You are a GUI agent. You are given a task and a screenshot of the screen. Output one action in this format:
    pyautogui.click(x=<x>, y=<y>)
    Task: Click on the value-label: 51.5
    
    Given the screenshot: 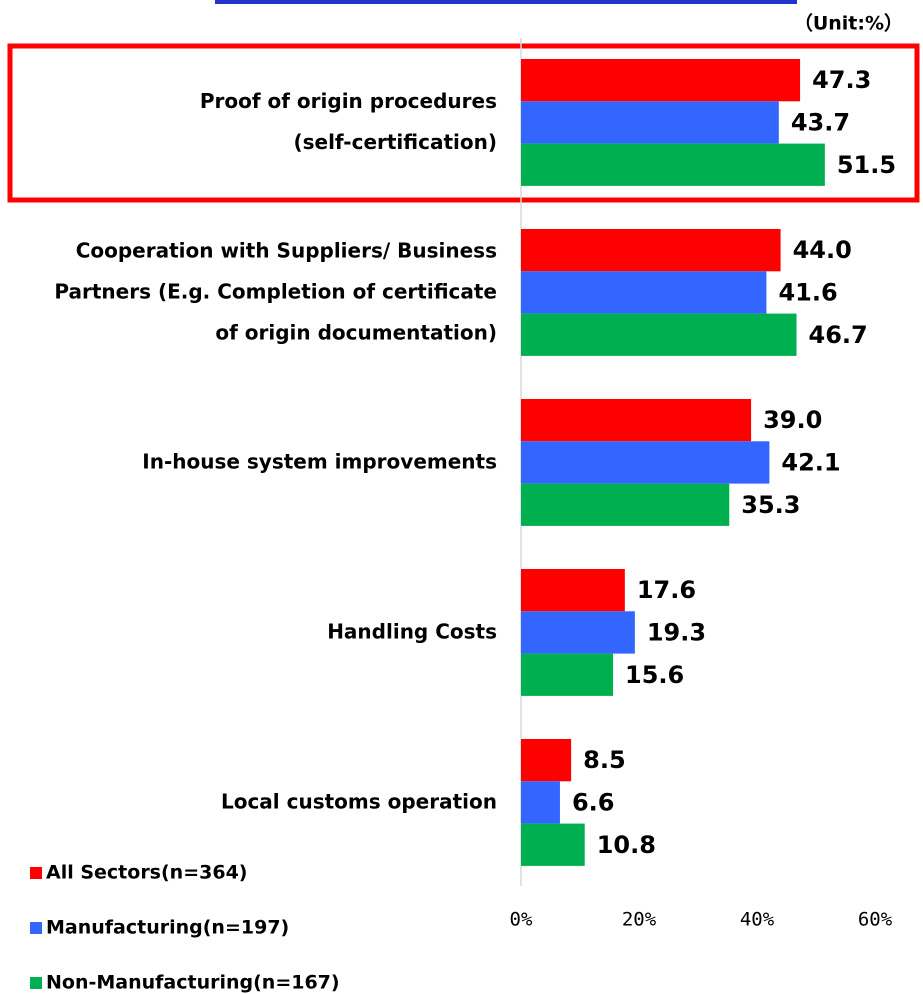 What is the action you would take?
    pyautogui.click(x=866, y=165)
    